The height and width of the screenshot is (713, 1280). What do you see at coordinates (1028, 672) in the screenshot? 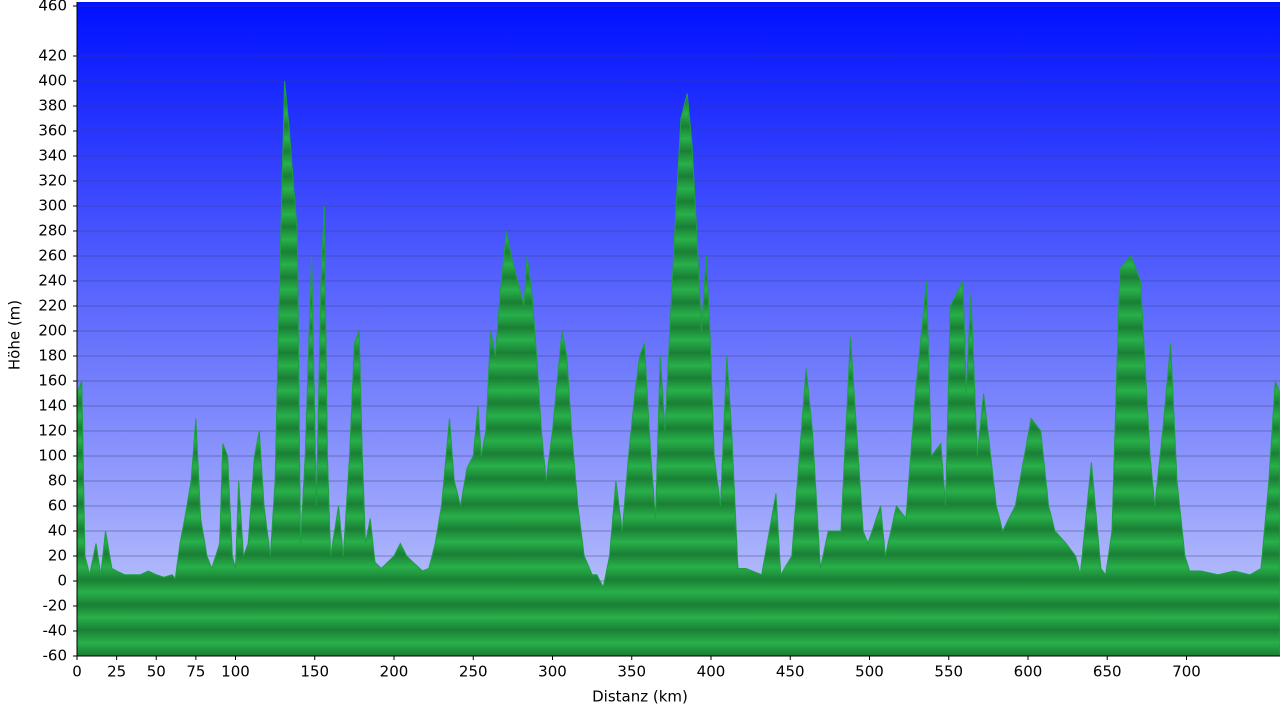
I see `x-tick-label: 600` at bounding box center [1028, 672].